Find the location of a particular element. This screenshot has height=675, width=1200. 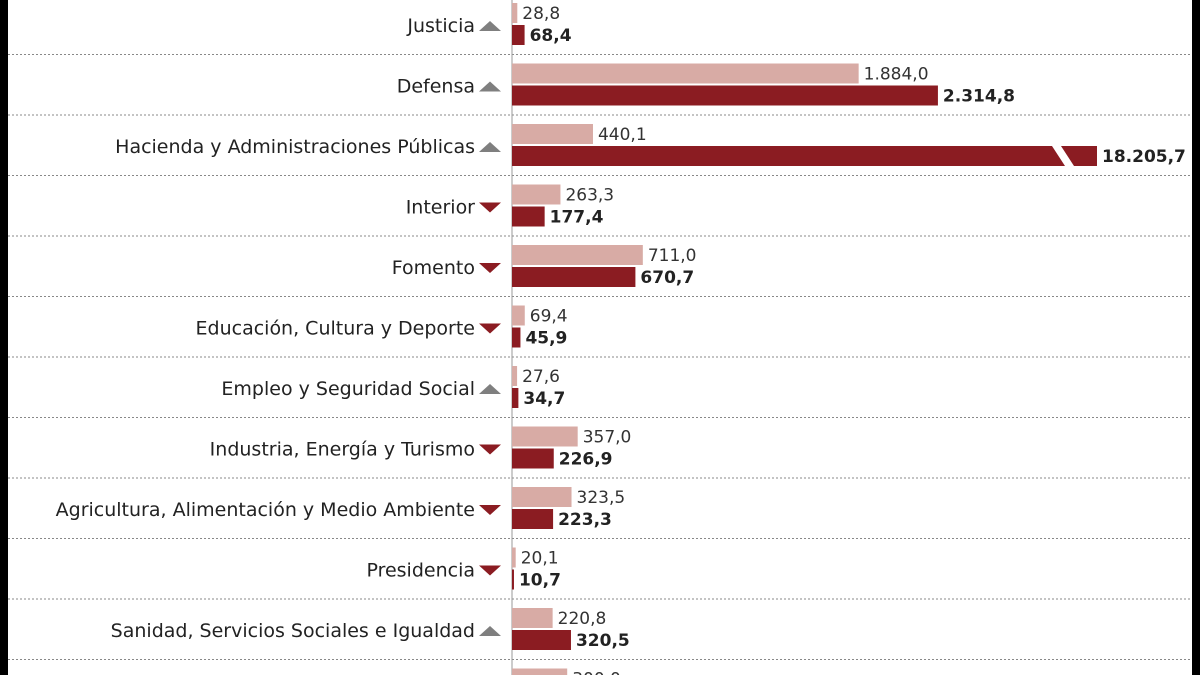

data-label-previous: 263,3 is located at coordinates (589, 196).